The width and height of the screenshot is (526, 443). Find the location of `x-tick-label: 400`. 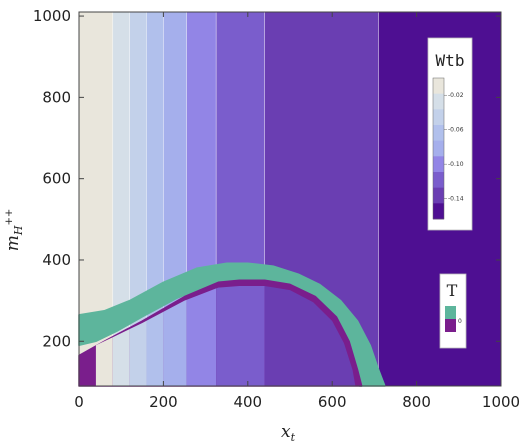

x-tick-label: 400 is located at coordinates (247, 402).